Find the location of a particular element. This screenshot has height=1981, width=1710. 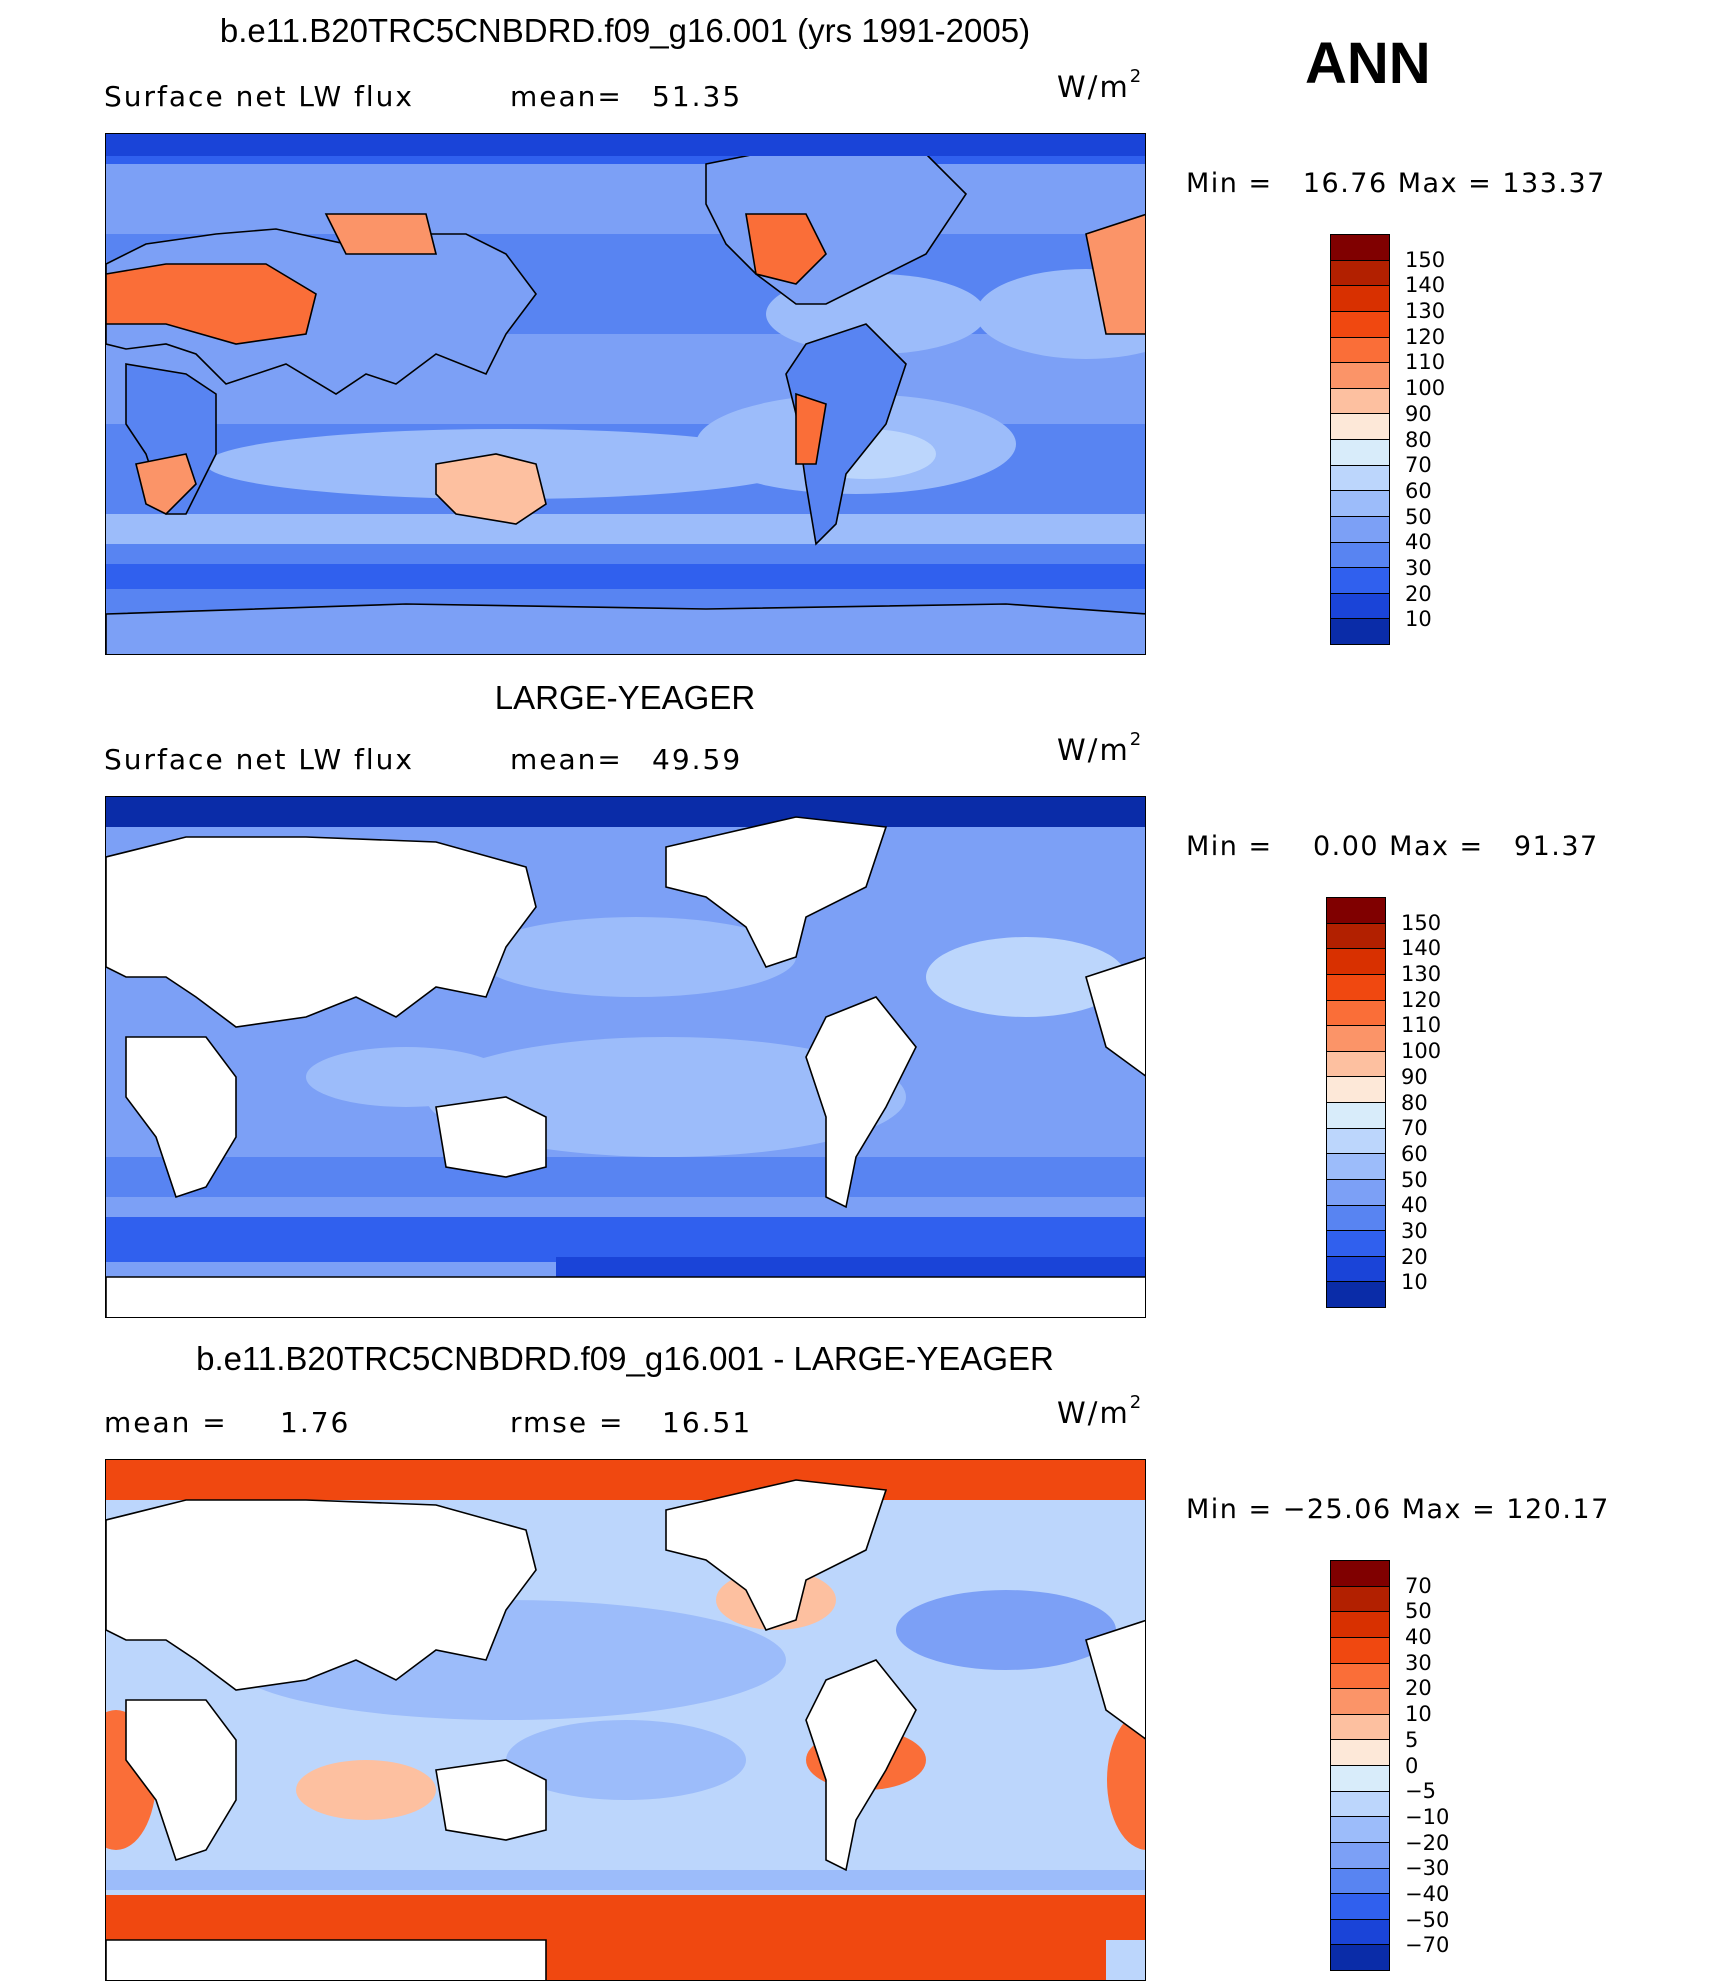

panel3-mean-value: 1.76 is located at coordinates (315, 1422).